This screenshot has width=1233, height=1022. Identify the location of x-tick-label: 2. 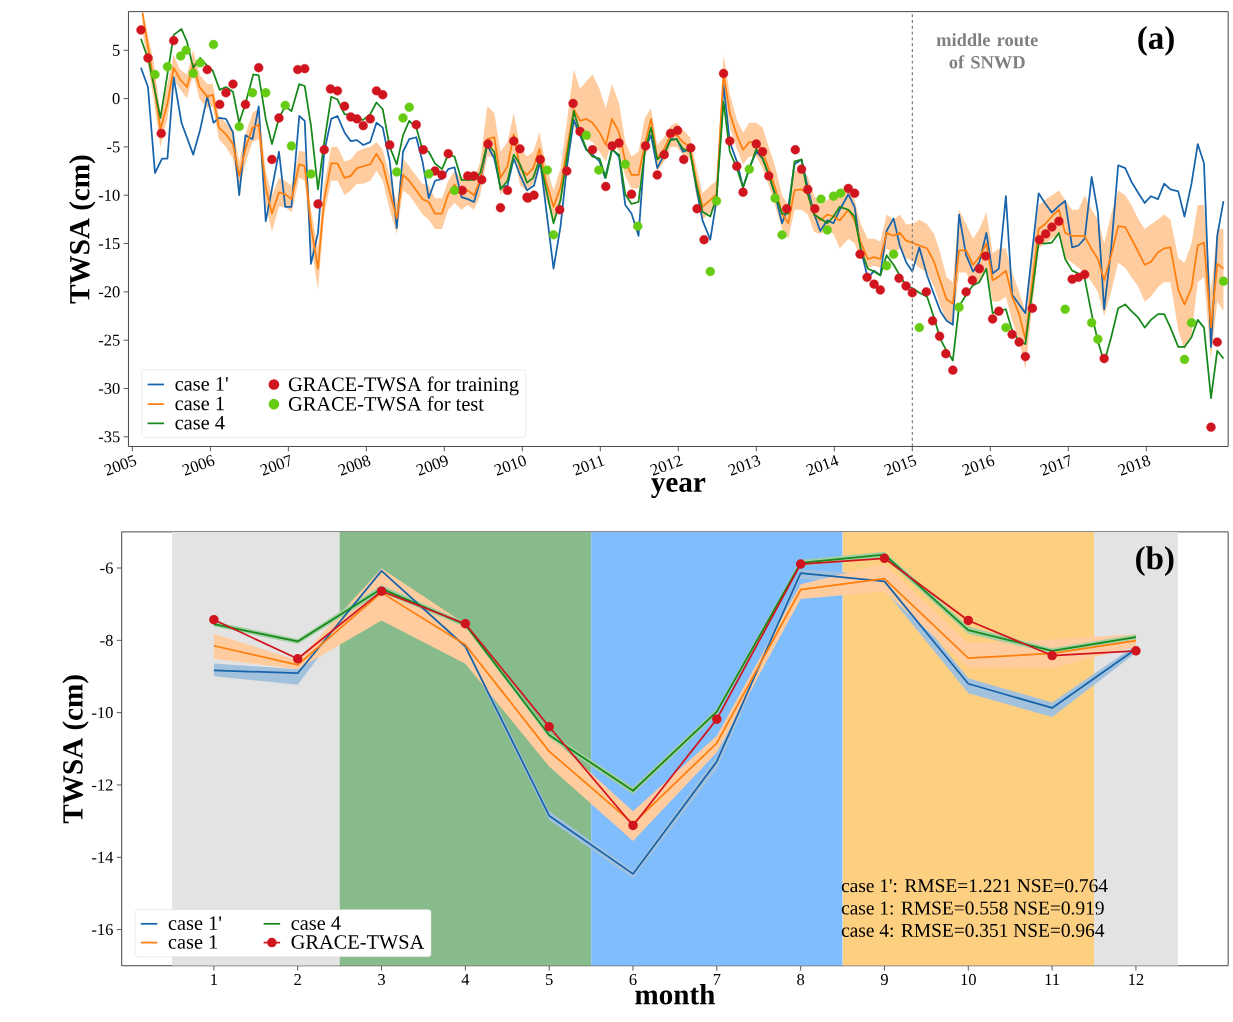
(297, 979).